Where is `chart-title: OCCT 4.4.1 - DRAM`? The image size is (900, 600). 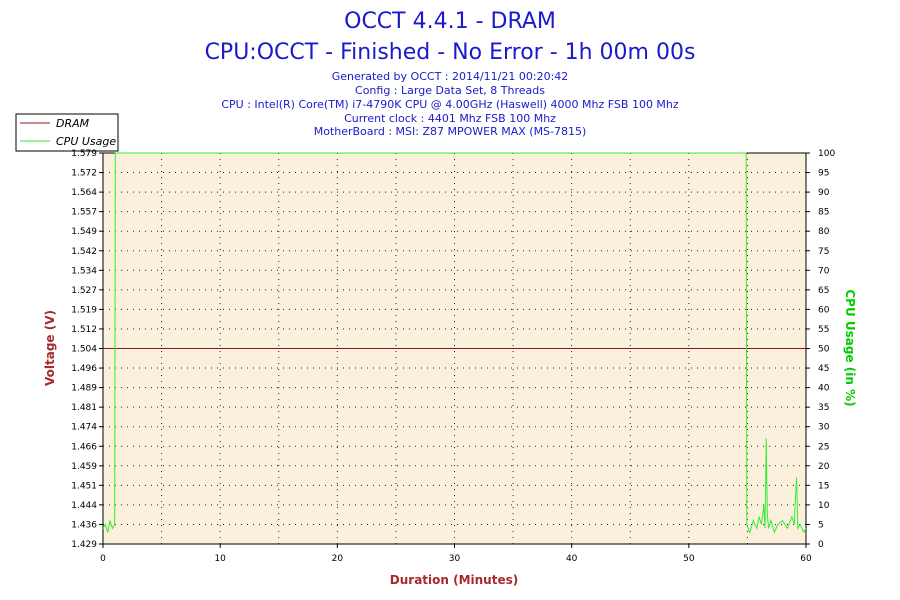
chart-title: OCCT 4.4.1 - DRAM is located at coordinates (450, 21).